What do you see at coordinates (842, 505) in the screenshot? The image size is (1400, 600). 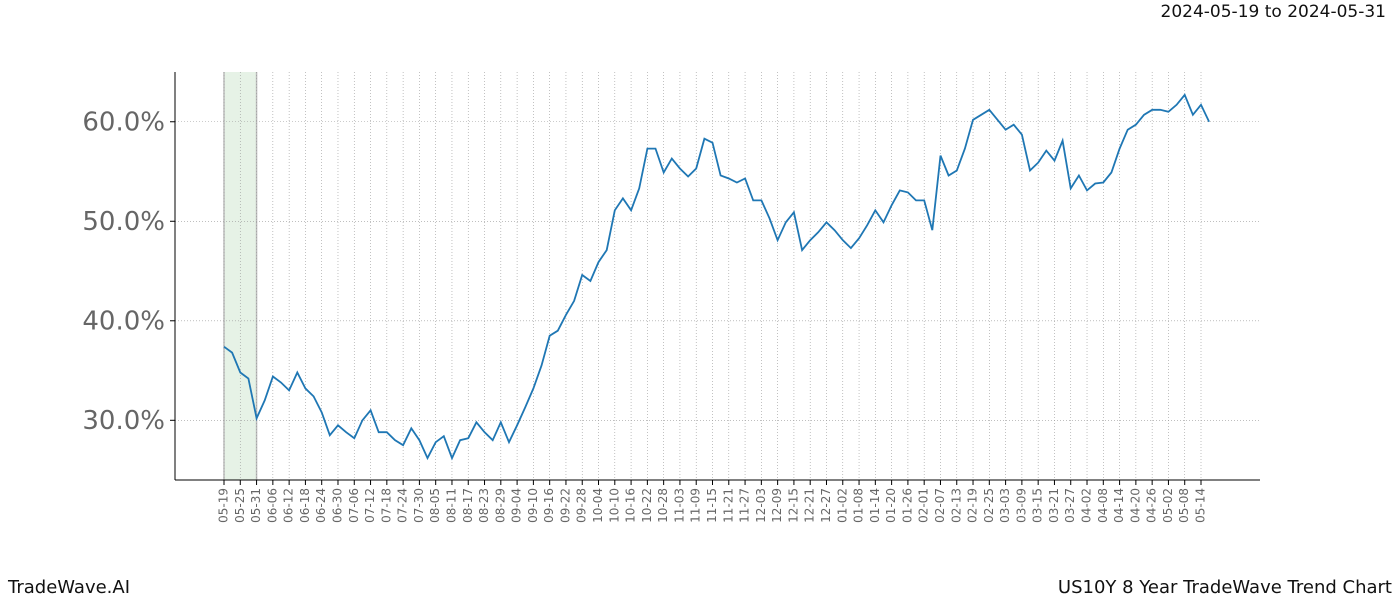 I see `x-tick-label: 01-02` at bounding box center [842, 505].